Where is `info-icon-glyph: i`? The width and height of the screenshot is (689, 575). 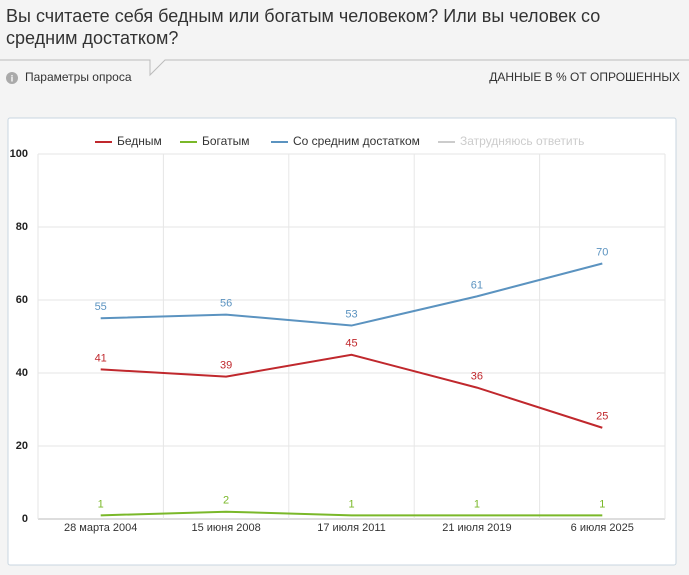 info-icon-glyph: i is located at coordinates (12, 78).